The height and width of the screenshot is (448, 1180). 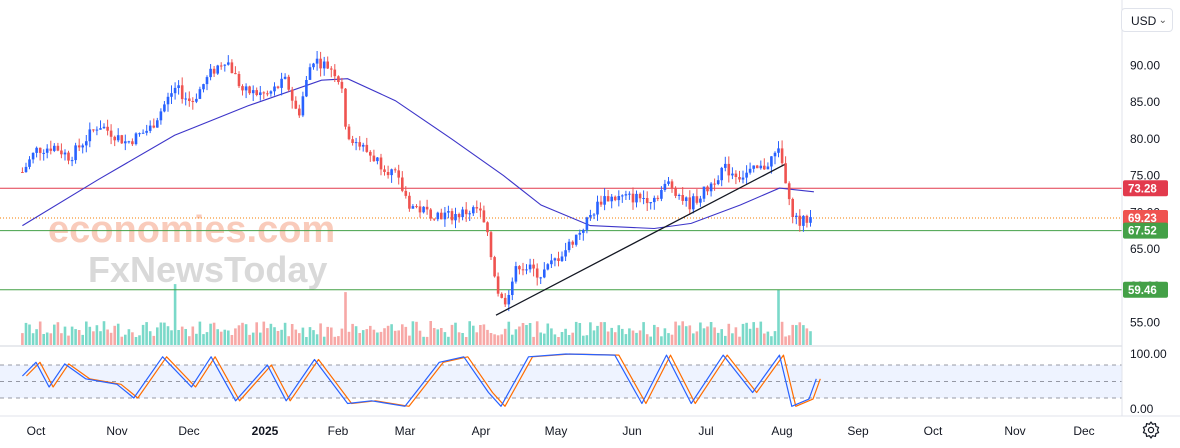 I want to click on chevron-down-icon: ⌄, so click(x=1162, y=20).